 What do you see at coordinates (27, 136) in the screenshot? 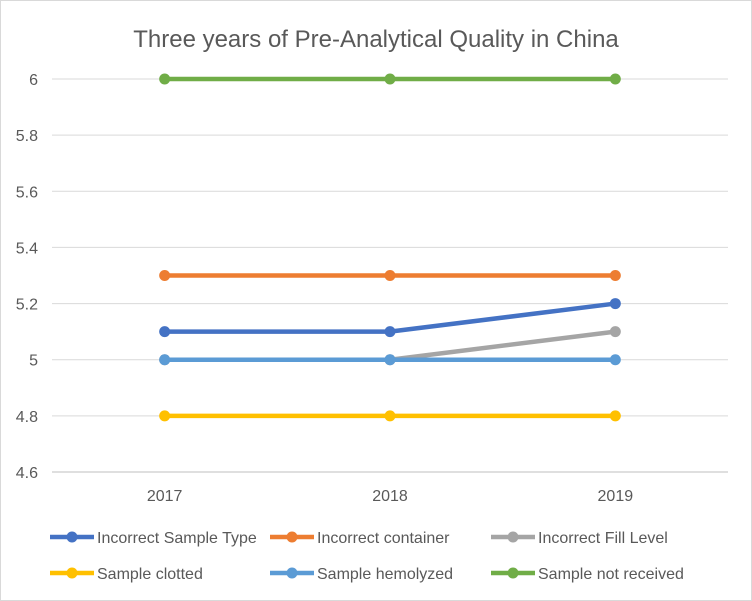
I see `y-tick-label: 5.8` at bounding box center [27, 136].